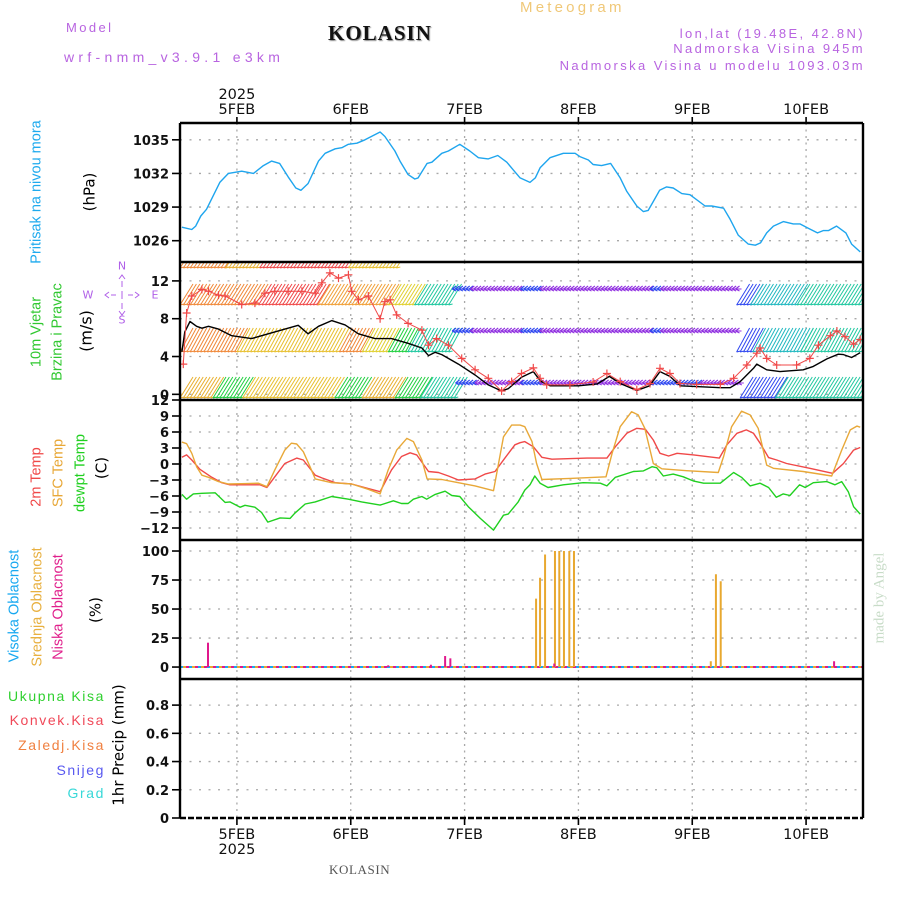 Image resolution: width=900 pixels, height=900 pixels. Describe the element at coordinates (237, 835) in the screenshot. I see `x-tick-label-bottom: 5FEB` at that location.